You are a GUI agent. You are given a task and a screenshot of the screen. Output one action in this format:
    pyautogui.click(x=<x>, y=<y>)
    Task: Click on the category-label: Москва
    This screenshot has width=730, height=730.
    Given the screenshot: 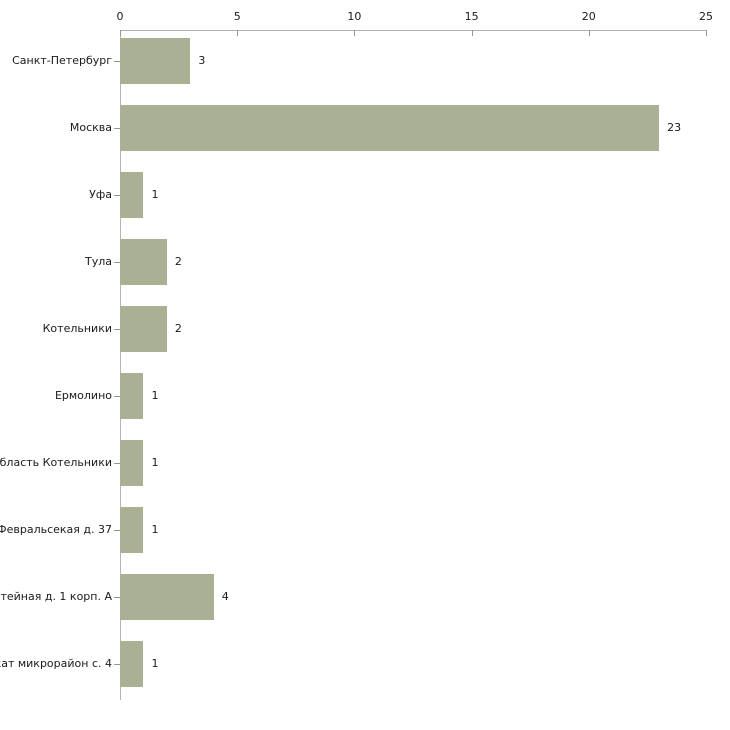 What is the action you would take?
    pyautogui.click(x=57, y=128)
    